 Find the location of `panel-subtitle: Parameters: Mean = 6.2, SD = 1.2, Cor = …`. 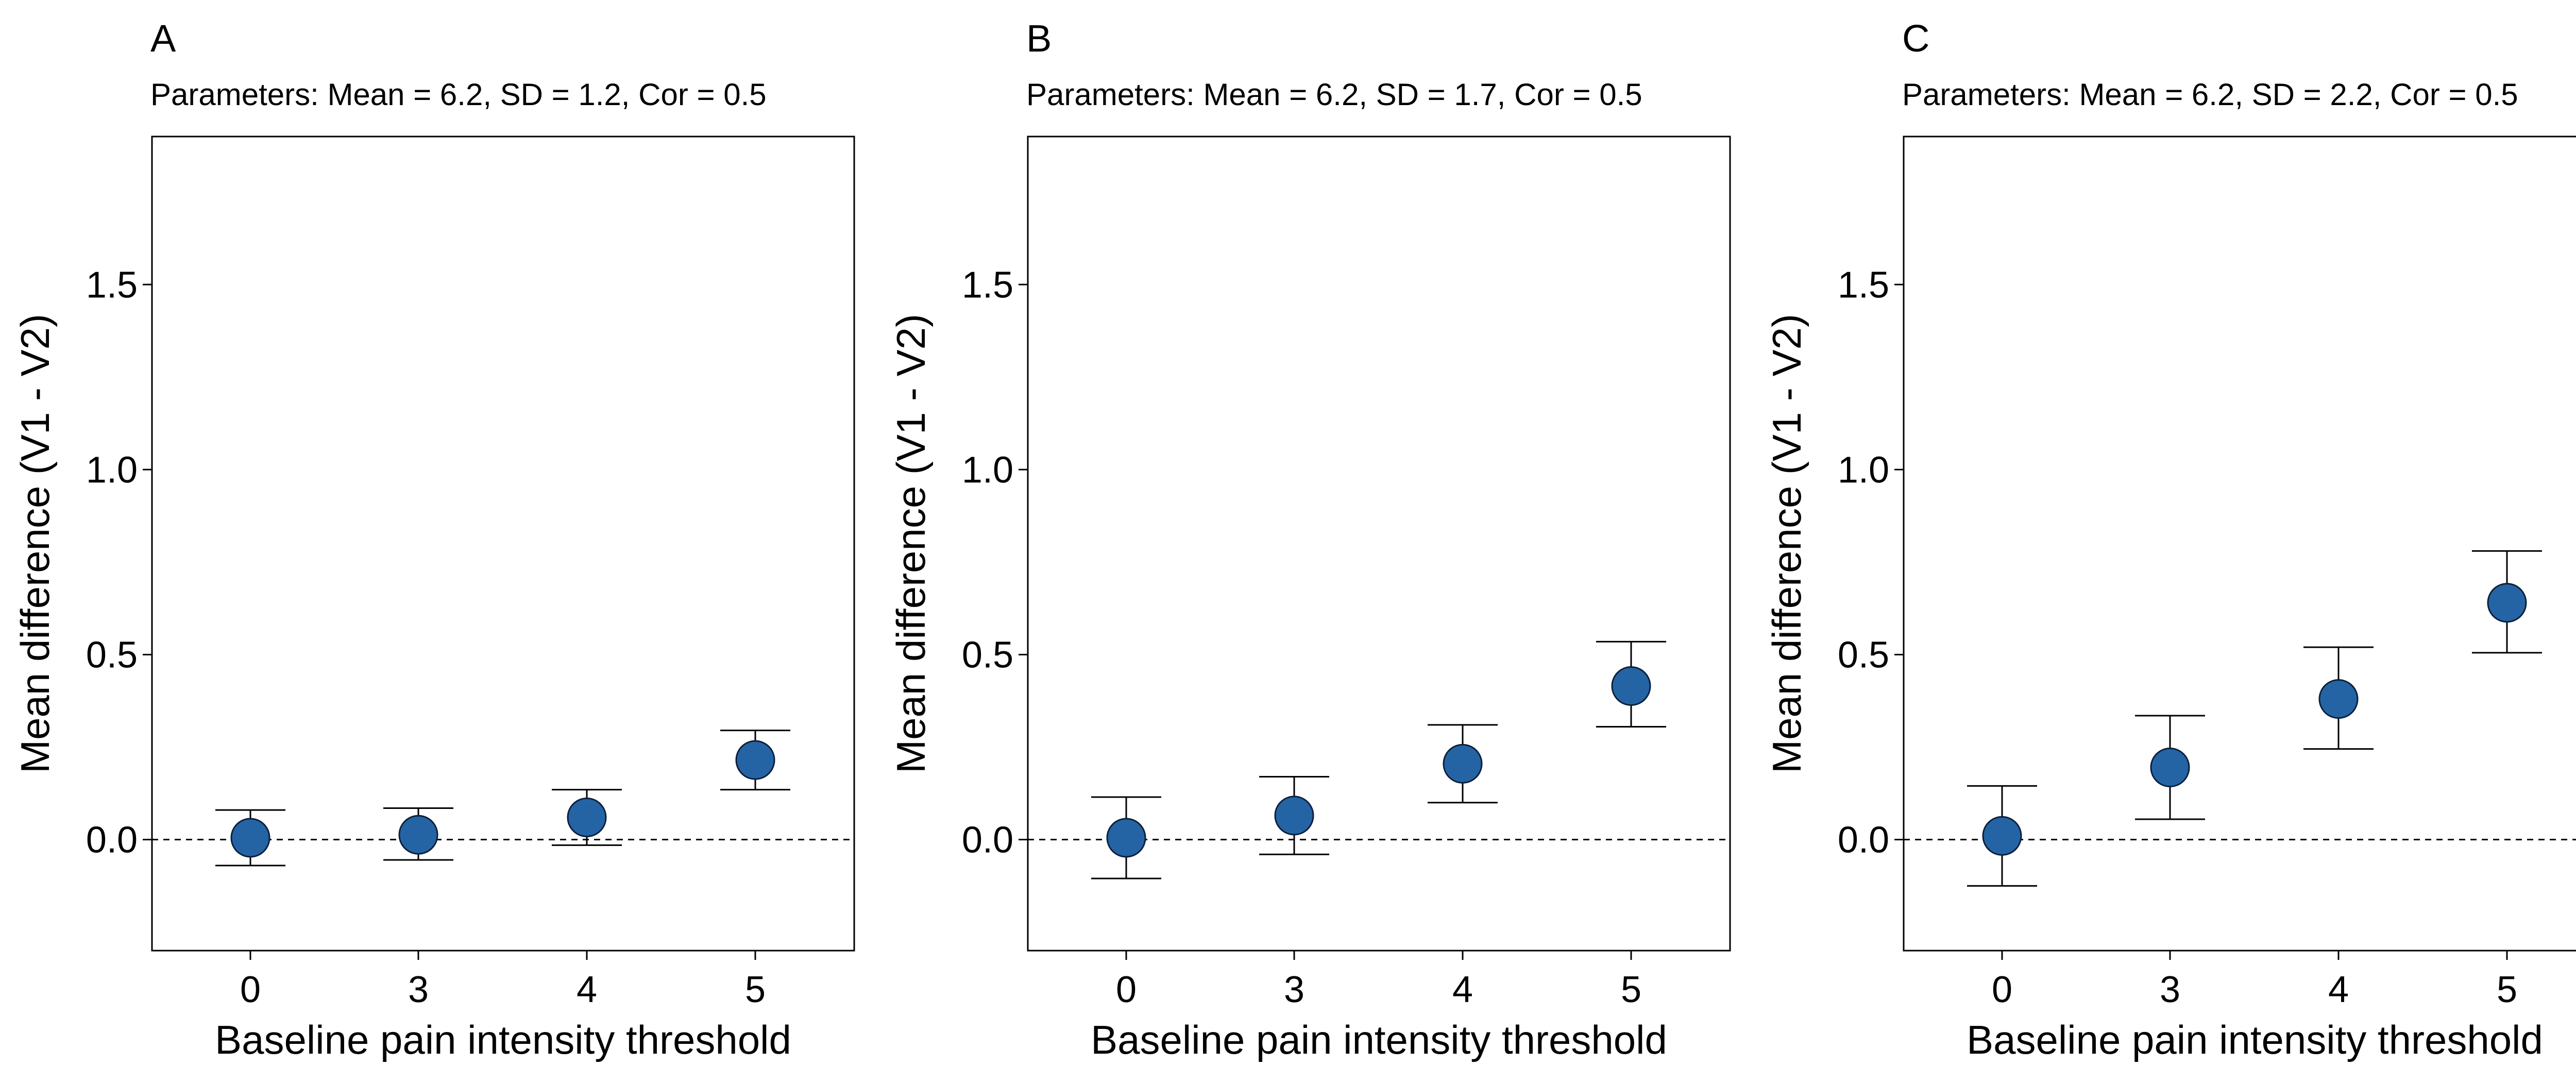

panel-subtitle: Parameters: Mean = 6.2, SD = 1.2, Cor = … is located at coordinates (459, 94).